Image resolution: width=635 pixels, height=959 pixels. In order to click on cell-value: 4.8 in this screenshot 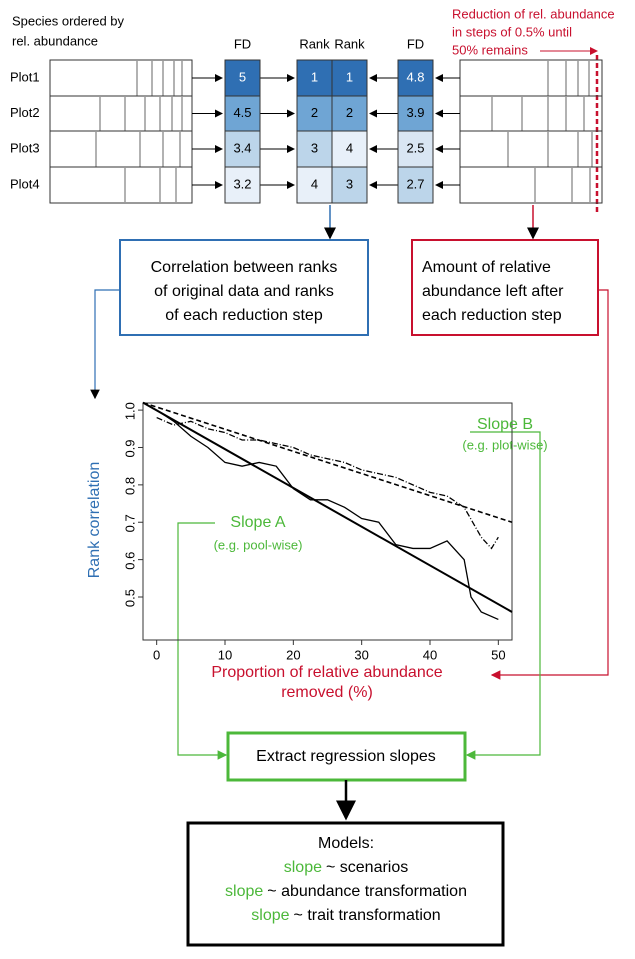, I will do `click(415, 76)`.